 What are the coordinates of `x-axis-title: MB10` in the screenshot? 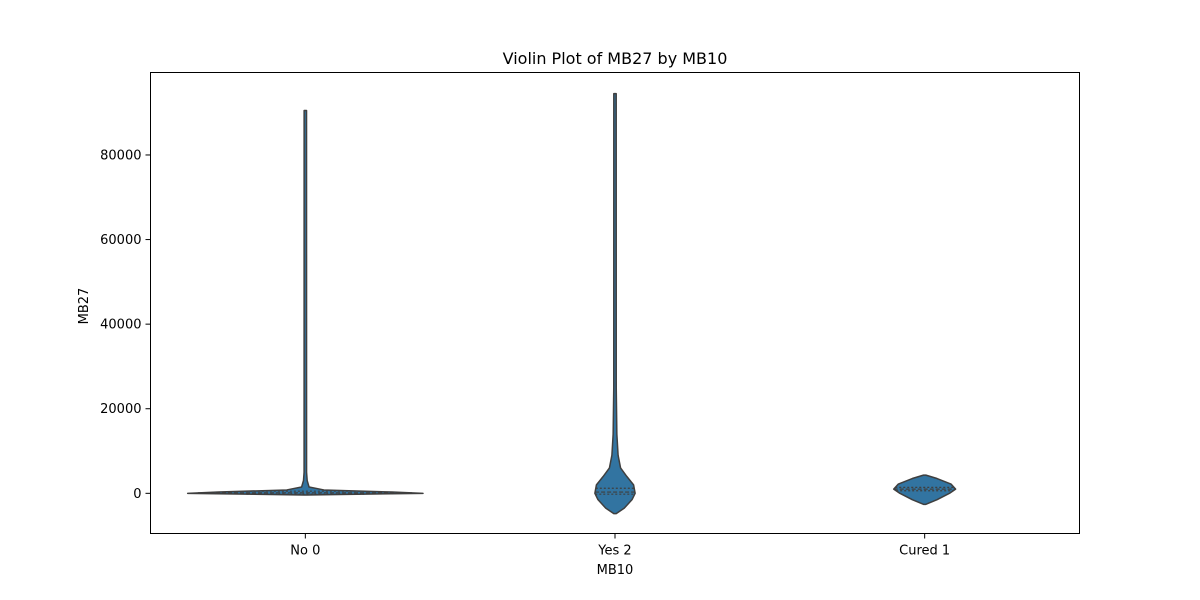 It's located at (615, 570).